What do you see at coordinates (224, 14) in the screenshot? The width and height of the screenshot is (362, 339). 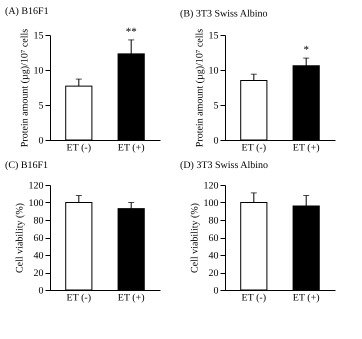 I see `chart-title: (B) 3T3 Swiss Albino` at bounding box center [224, 14].